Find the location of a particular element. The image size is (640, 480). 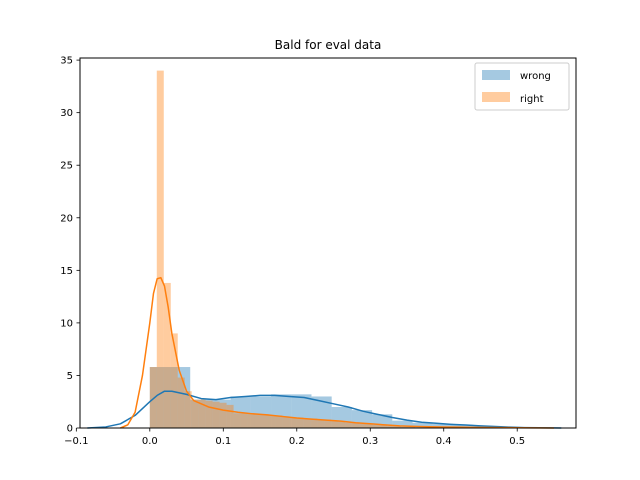

x-tick-label: 0.4 is located at coordinates (444, 441).